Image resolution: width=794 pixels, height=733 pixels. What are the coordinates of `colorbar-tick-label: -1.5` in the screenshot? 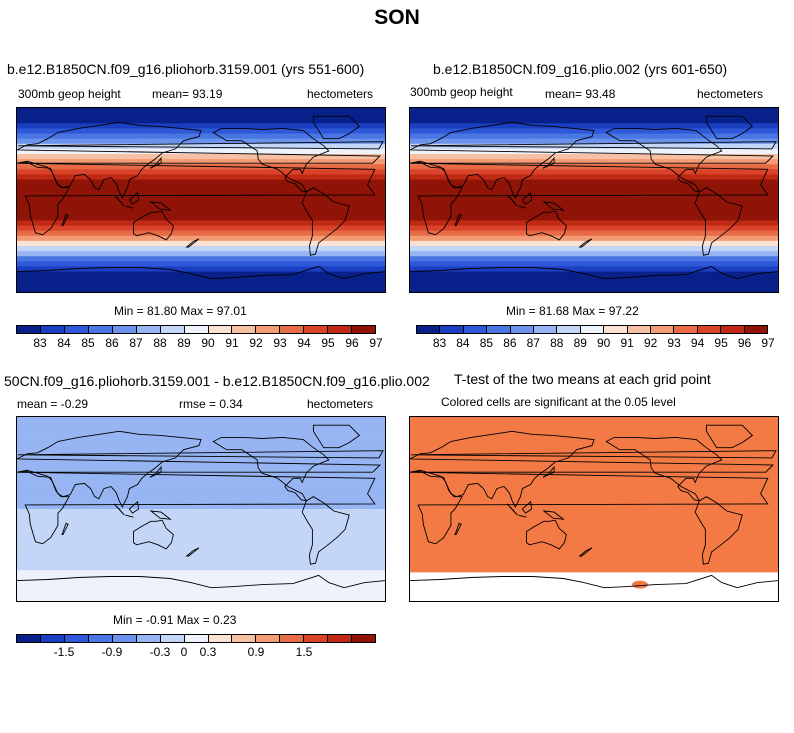 It's located at (64, 652).